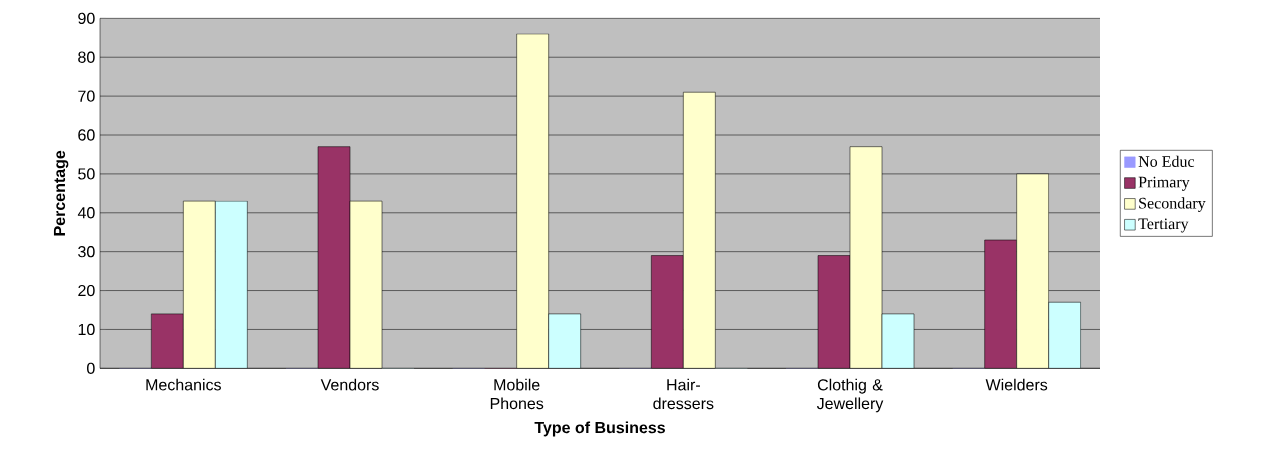 The height and width of the screenshot is (475, 1270). Describe the element at coordinates (183, 384) in the screenshot. I see `x-tick-label: Mechanics` at that location.